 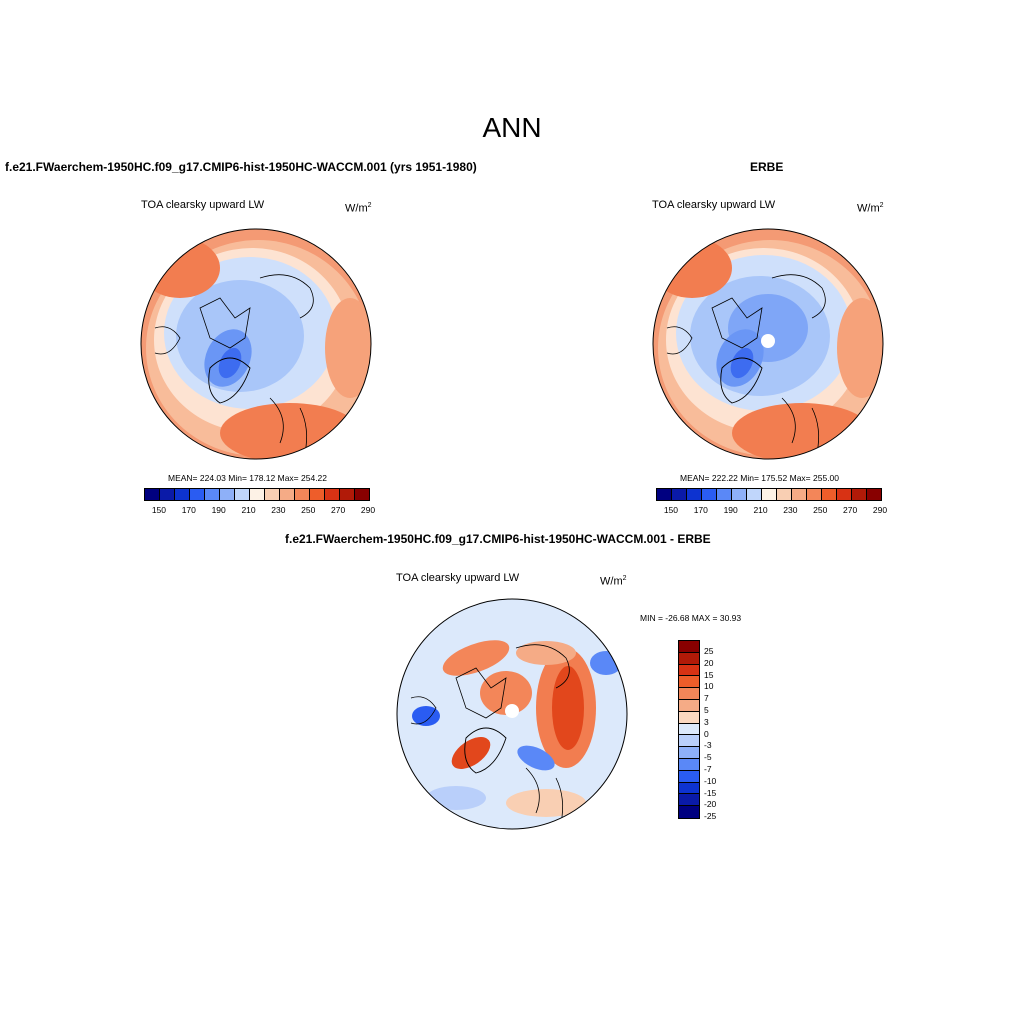 What do you see at coordinates (203, 205) in the screenshot?
I see `panel1-variable: TOA clearsky upward LW` at bounding box center [203, 205].